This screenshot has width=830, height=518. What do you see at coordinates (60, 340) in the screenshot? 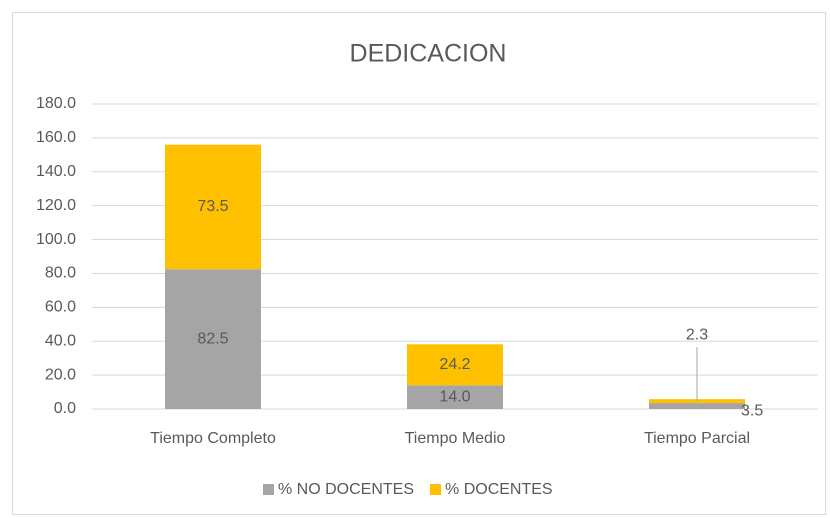
I see `y-tick-label: 40.0` at bounding box center [60, 340].